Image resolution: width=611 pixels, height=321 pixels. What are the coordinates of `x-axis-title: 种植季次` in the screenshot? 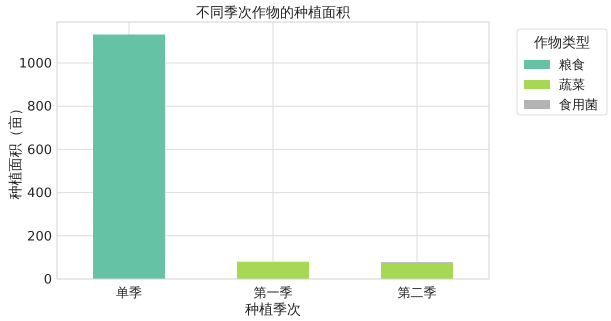 It's located at (273, 310).